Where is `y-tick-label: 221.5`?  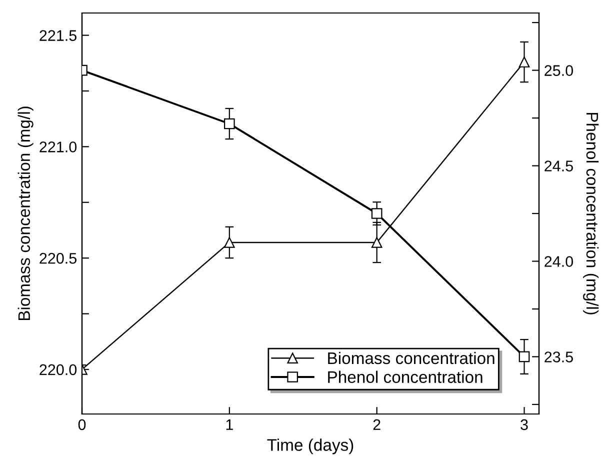 y-tick-label: 221.5 is located at coordinates (58, 35).